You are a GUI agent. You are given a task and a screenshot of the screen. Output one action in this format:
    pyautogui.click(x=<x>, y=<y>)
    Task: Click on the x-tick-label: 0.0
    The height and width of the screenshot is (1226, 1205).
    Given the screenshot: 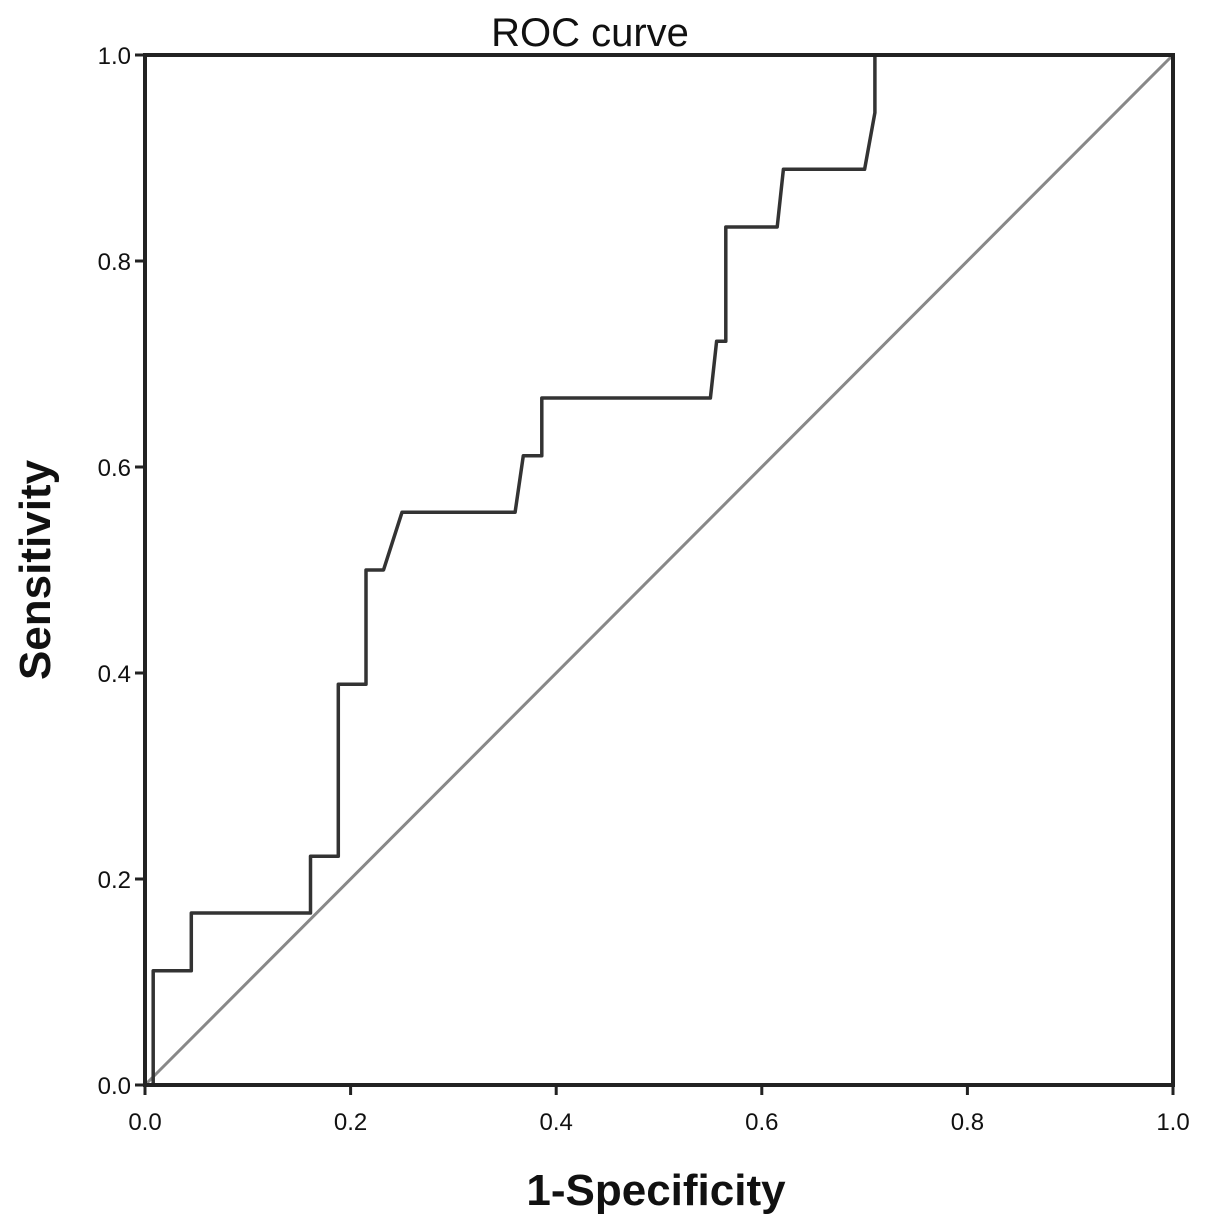 What is the action you would take?
    pyautogui.click(x=144, y=1122)
    